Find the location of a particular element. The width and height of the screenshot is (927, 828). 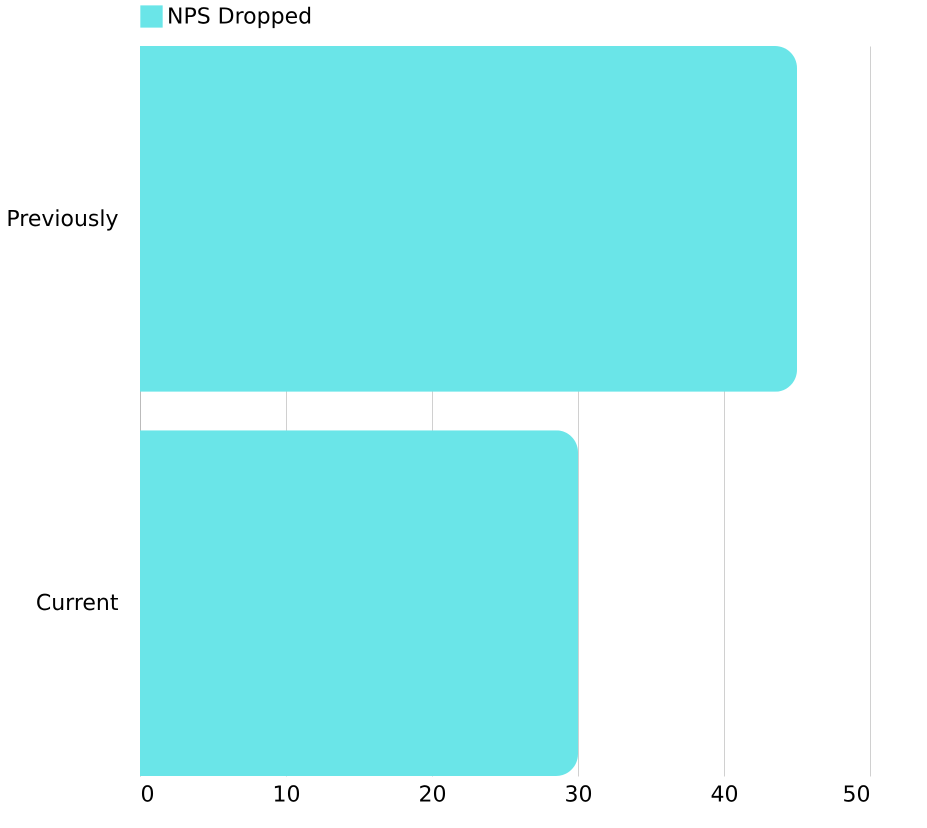

y-tick-label: Previously is located at coordinates (62, 219).